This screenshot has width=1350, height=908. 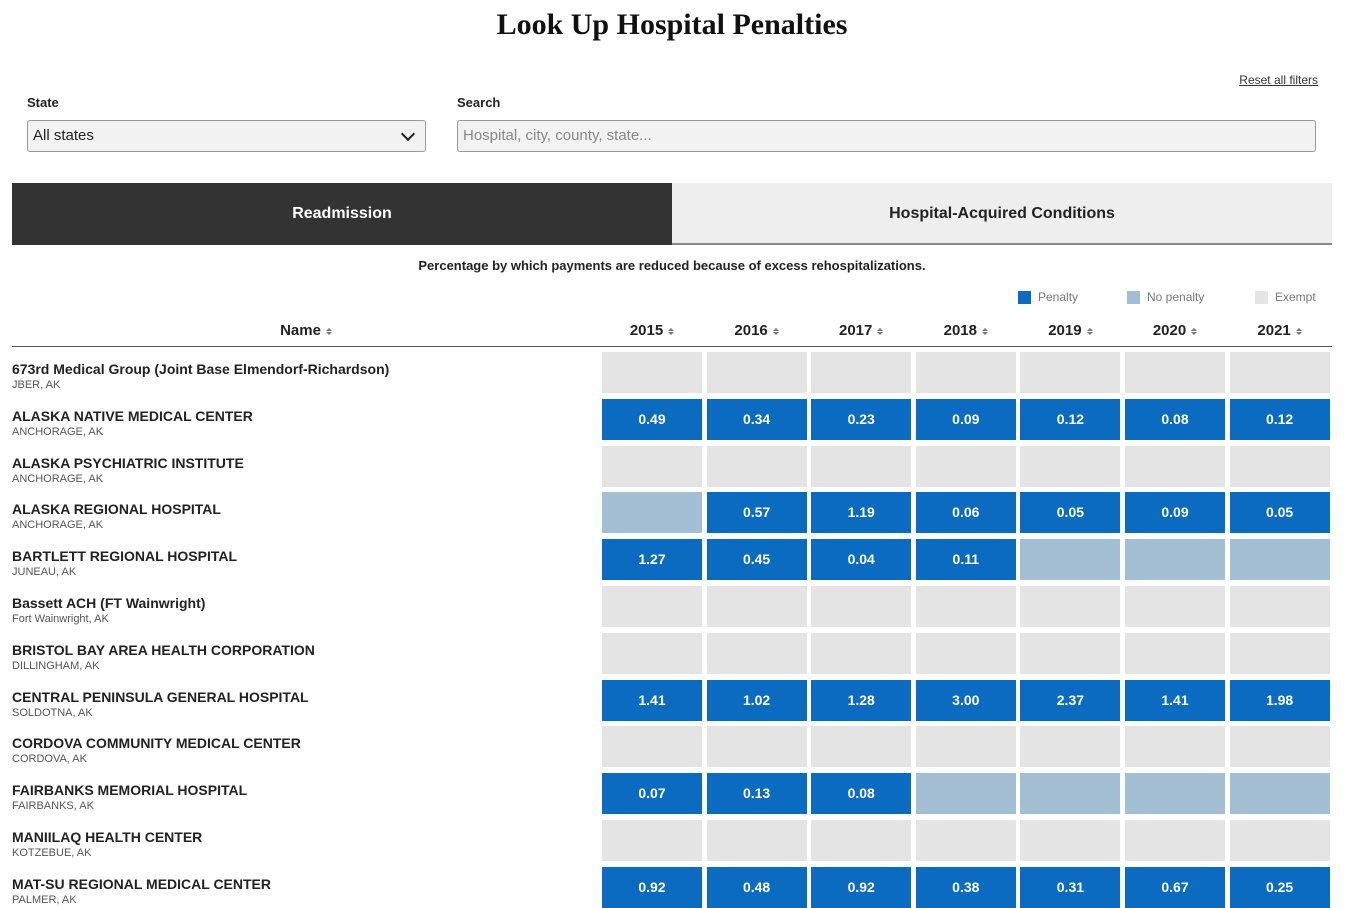 I want to click on page-title: Look Up Hospital Penalties, so click(x=672, y=24).